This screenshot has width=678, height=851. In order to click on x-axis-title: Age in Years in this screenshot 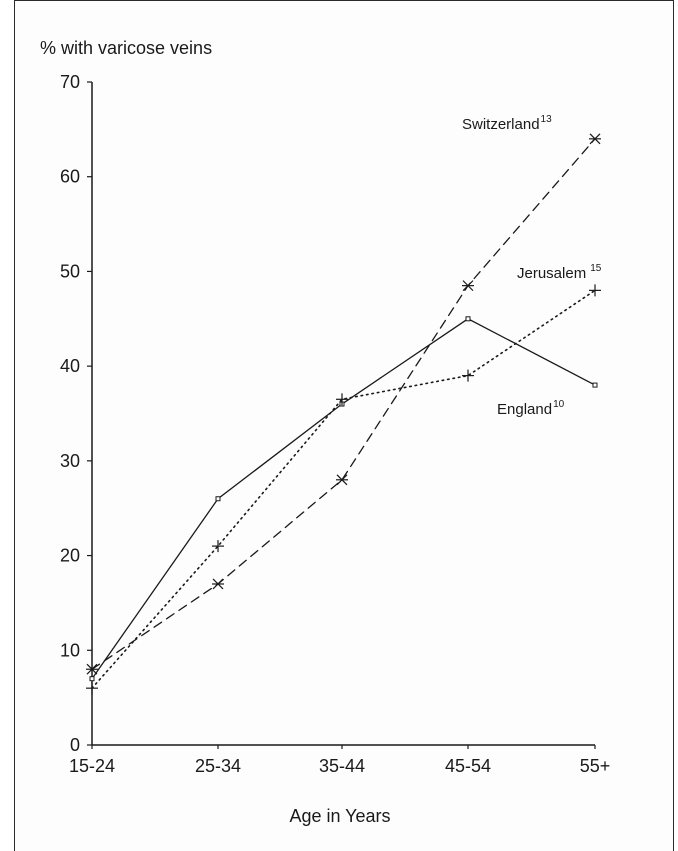, I will do `click(339, 816)`.